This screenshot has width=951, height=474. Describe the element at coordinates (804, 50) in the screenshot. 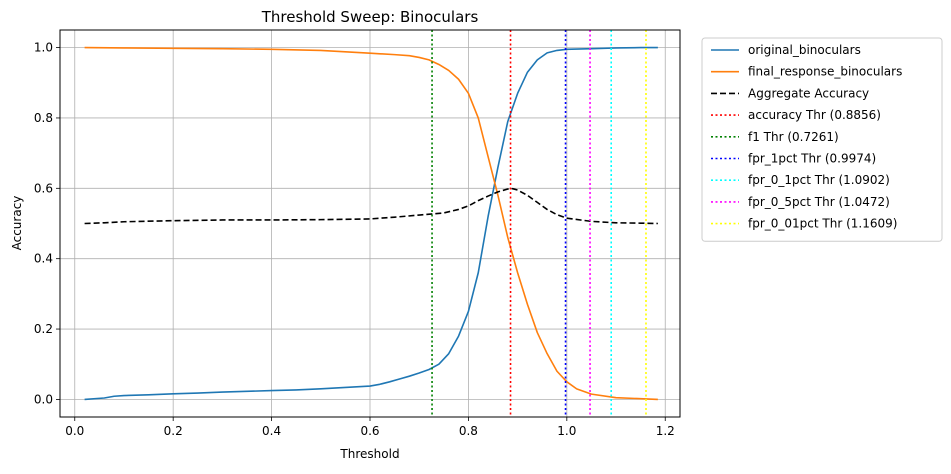

I see `legend-label-0: original_binoculars` at that location.